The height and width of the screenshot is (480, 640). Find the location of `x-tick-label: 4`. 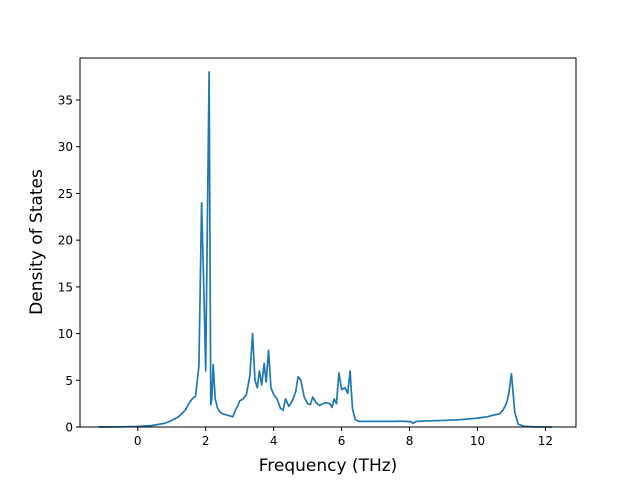

x-tick-label: 4 is located at coordinates (274, 441).